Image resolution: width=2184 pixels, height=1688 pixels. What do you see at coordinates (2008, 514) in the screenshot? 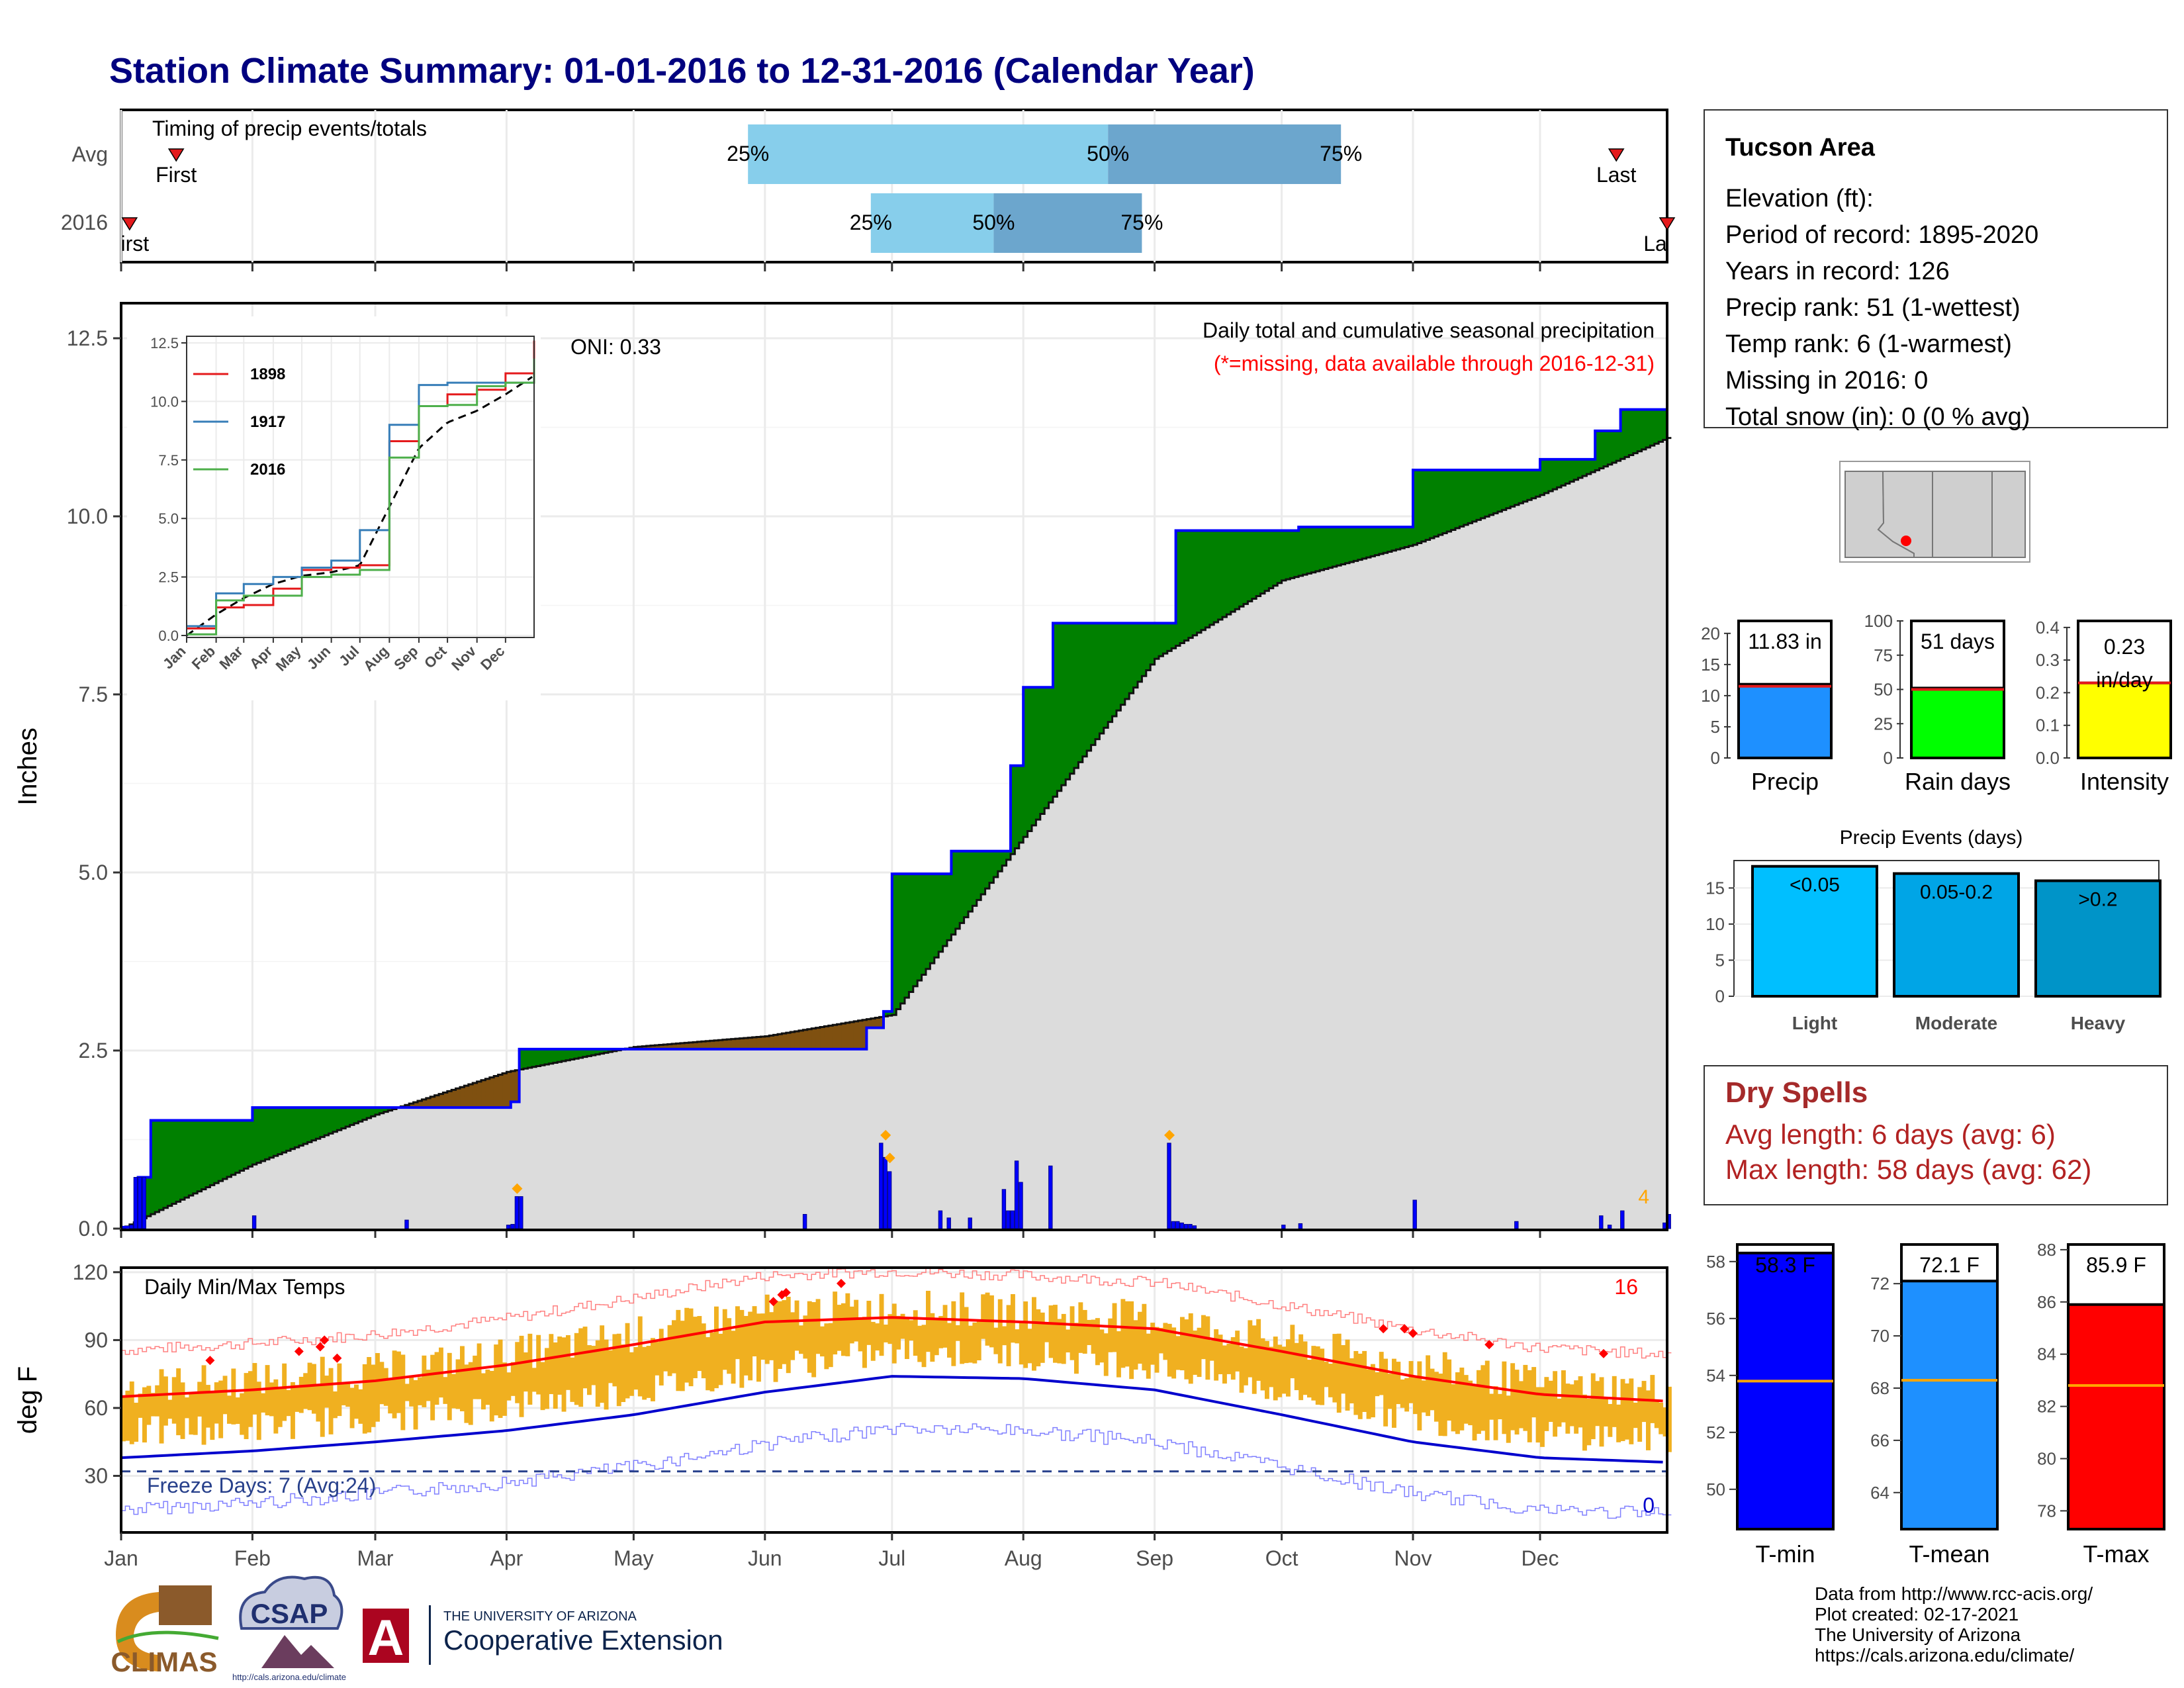
I see `map-state-texas` at bounding box center [2008, 514].